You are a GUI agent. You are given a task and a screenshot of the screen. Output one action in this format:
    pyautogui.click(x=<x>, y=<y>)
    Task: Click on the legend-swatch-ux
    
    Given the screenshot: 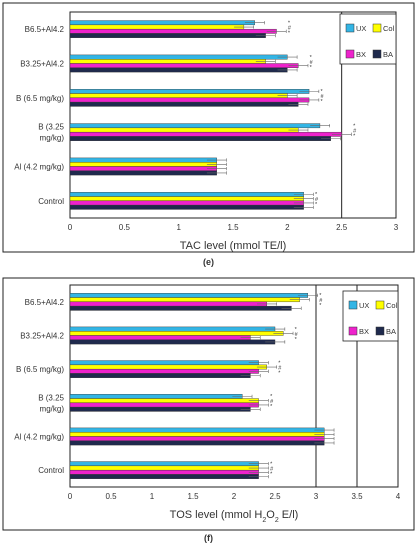 What is the action you would take?
    pyautogui.click(x=350, y=28)
    